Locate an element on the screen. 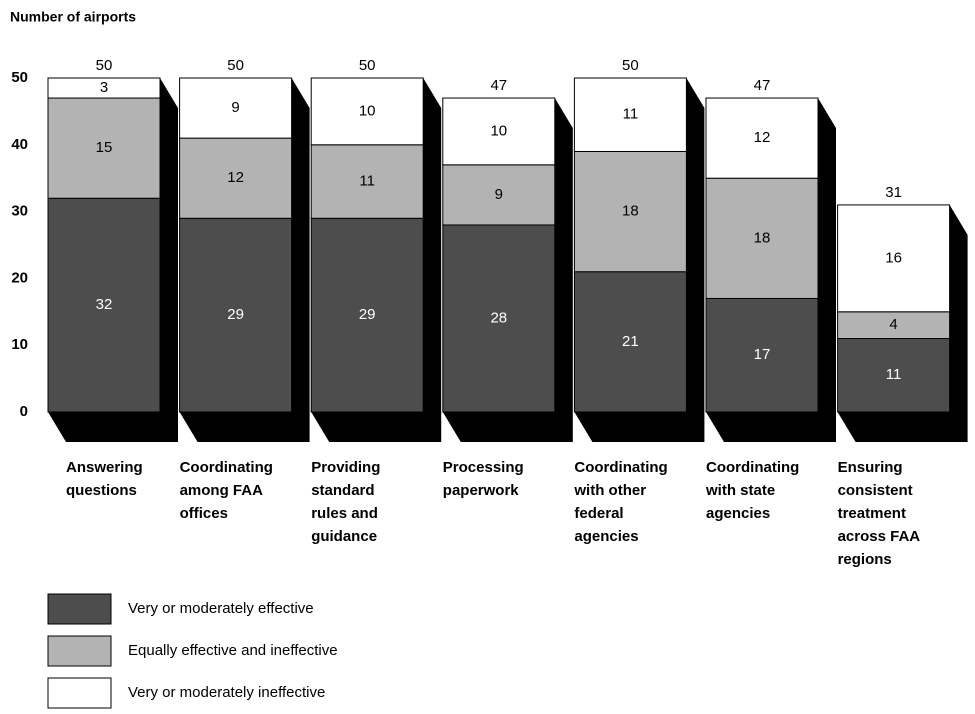  legend-label: Very or moderately ineffective is located at coordinates (226, 692).